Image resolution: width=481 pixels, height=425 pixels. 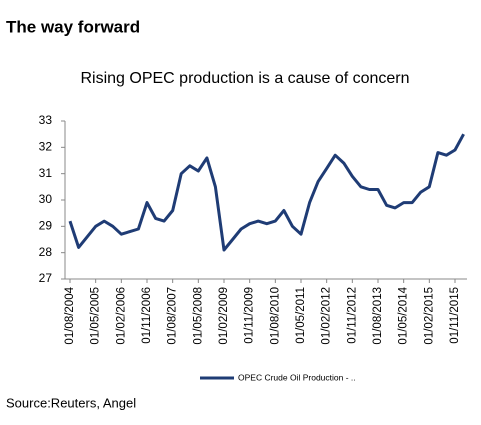 I want to click on y-tick-label: 28, so click(x=46, y=252).